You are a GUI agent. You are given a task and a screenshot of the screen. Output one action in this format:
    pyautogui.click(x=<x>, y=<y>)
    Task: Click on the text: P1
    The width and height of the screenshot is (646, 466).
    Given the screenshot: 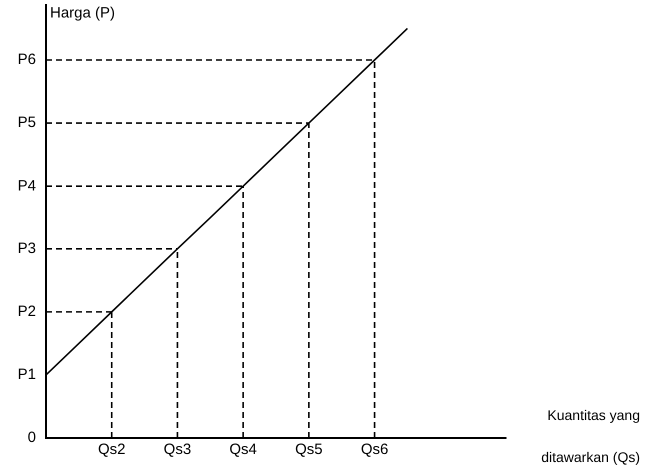 What is the action you would take?
    pyautogui.click(x=27, y=375)
    